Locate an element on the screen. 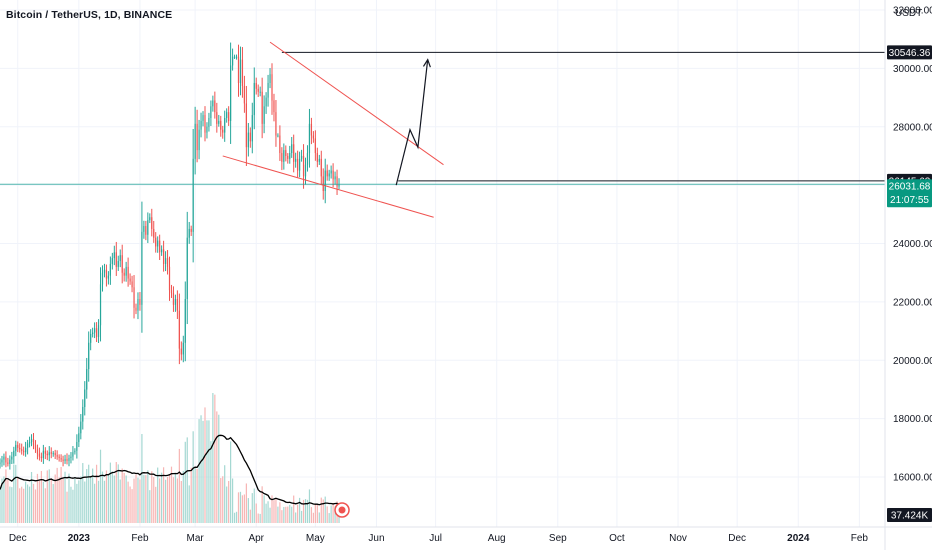 The image size is (932, 550). price-tick-label: 20000.00 is located at coordinates (912, 361).